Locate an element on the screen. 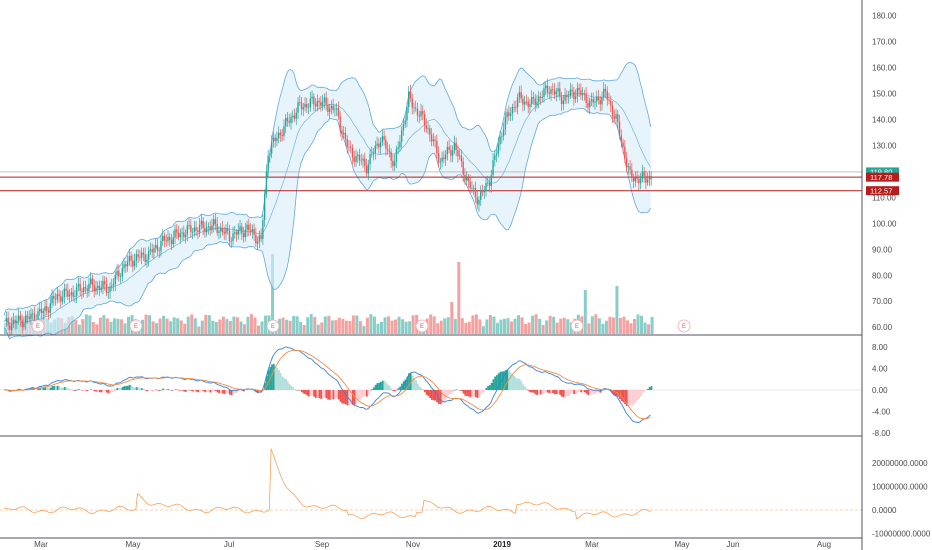  date-axis: Mar May Jul Sep Nov 2019 Mar May Jun Aug is located at coordinates (432, 544).